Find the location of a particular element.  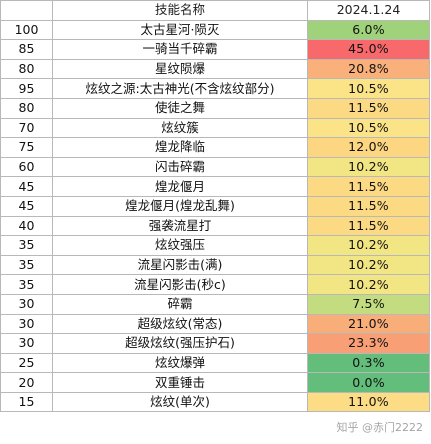

table-row: 30 超级炫纹(常态) 21.0% is located at coordinates (215, 324).